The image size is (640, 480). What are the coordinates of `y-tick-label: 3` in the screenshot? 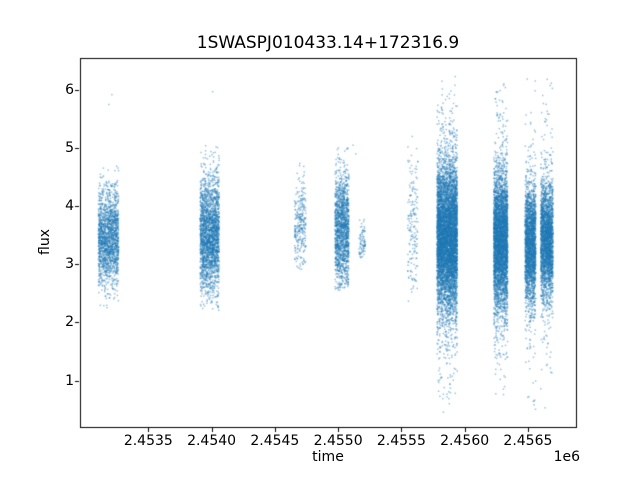 It's located at (69, 264).